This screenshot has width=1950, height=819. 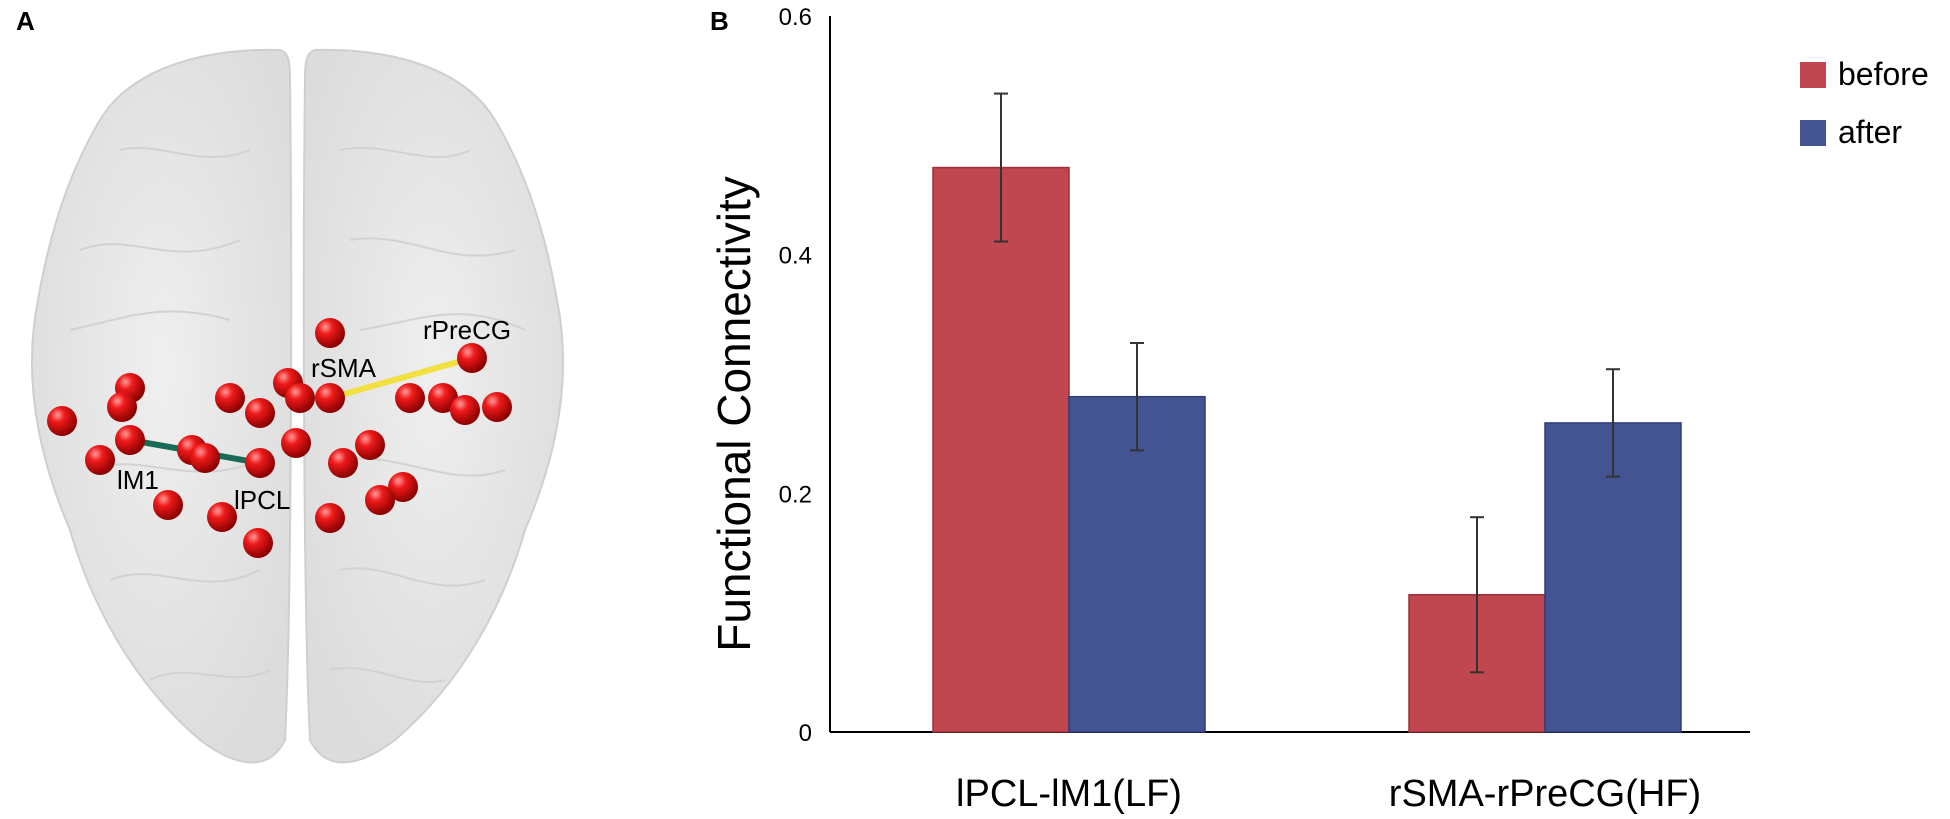 I want to click on y-ticks: 0 0.2 0.4 0.6, so click(x=795, y=375).